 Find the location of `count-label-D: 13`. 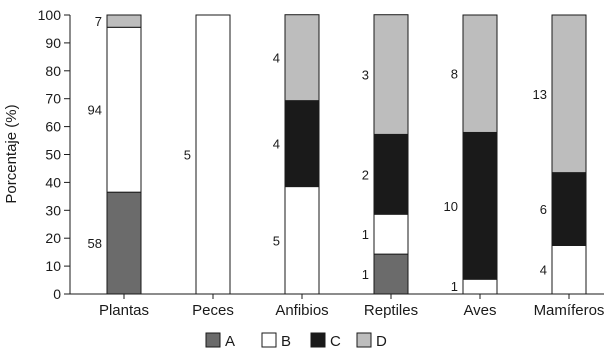

count-label-D: 13 is located at coordinates (540, 94).